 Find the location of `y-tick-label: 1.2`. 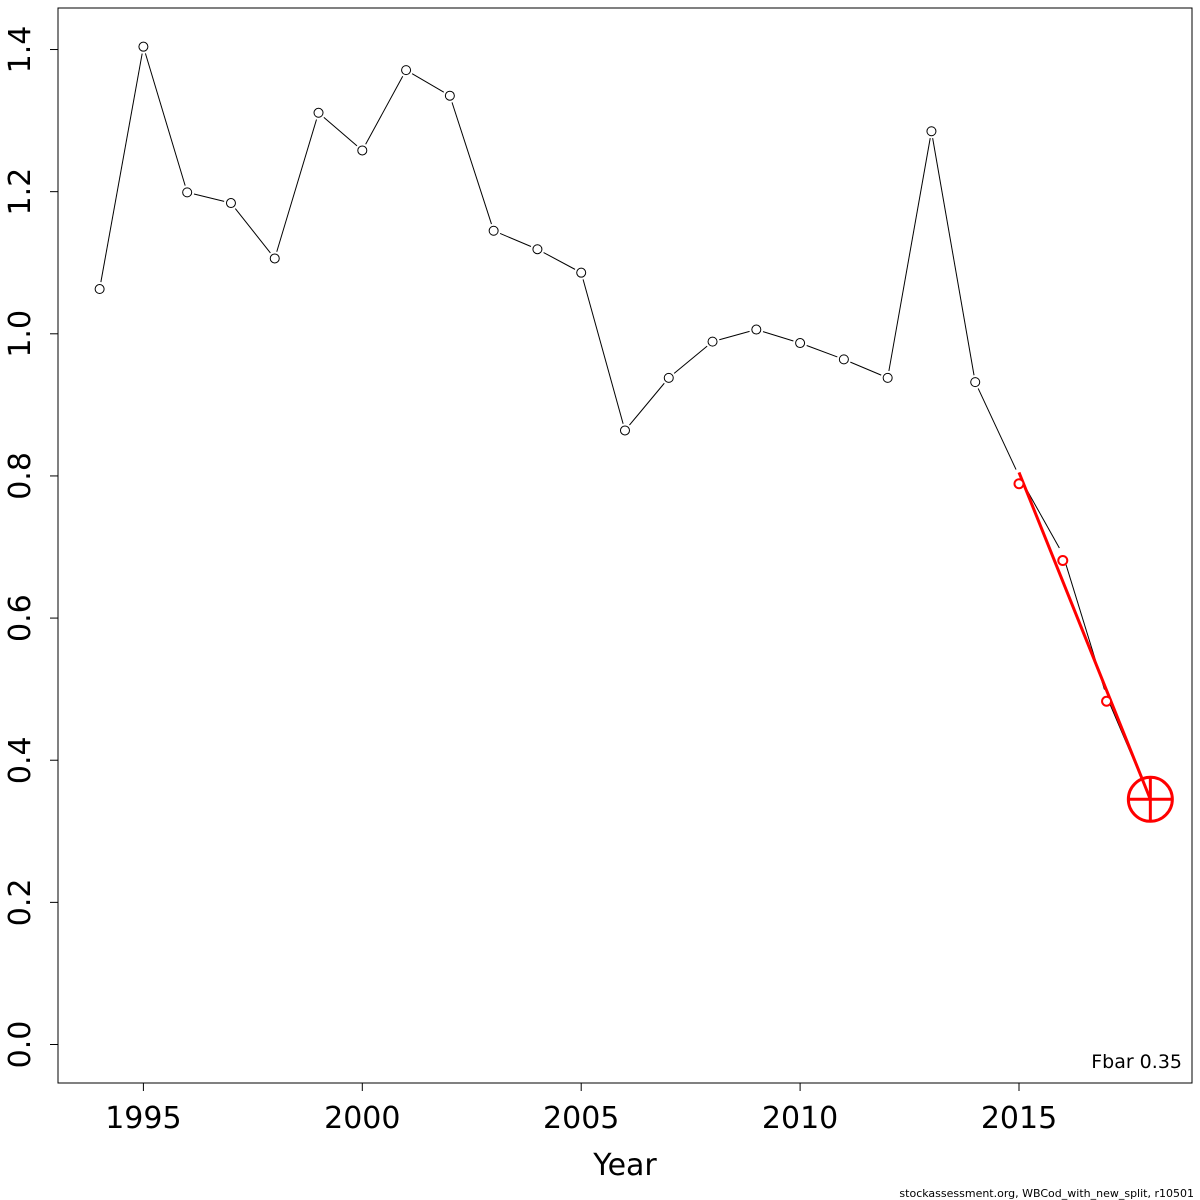

y-tick-label: 1.2 is located at coordinates (20, 192).